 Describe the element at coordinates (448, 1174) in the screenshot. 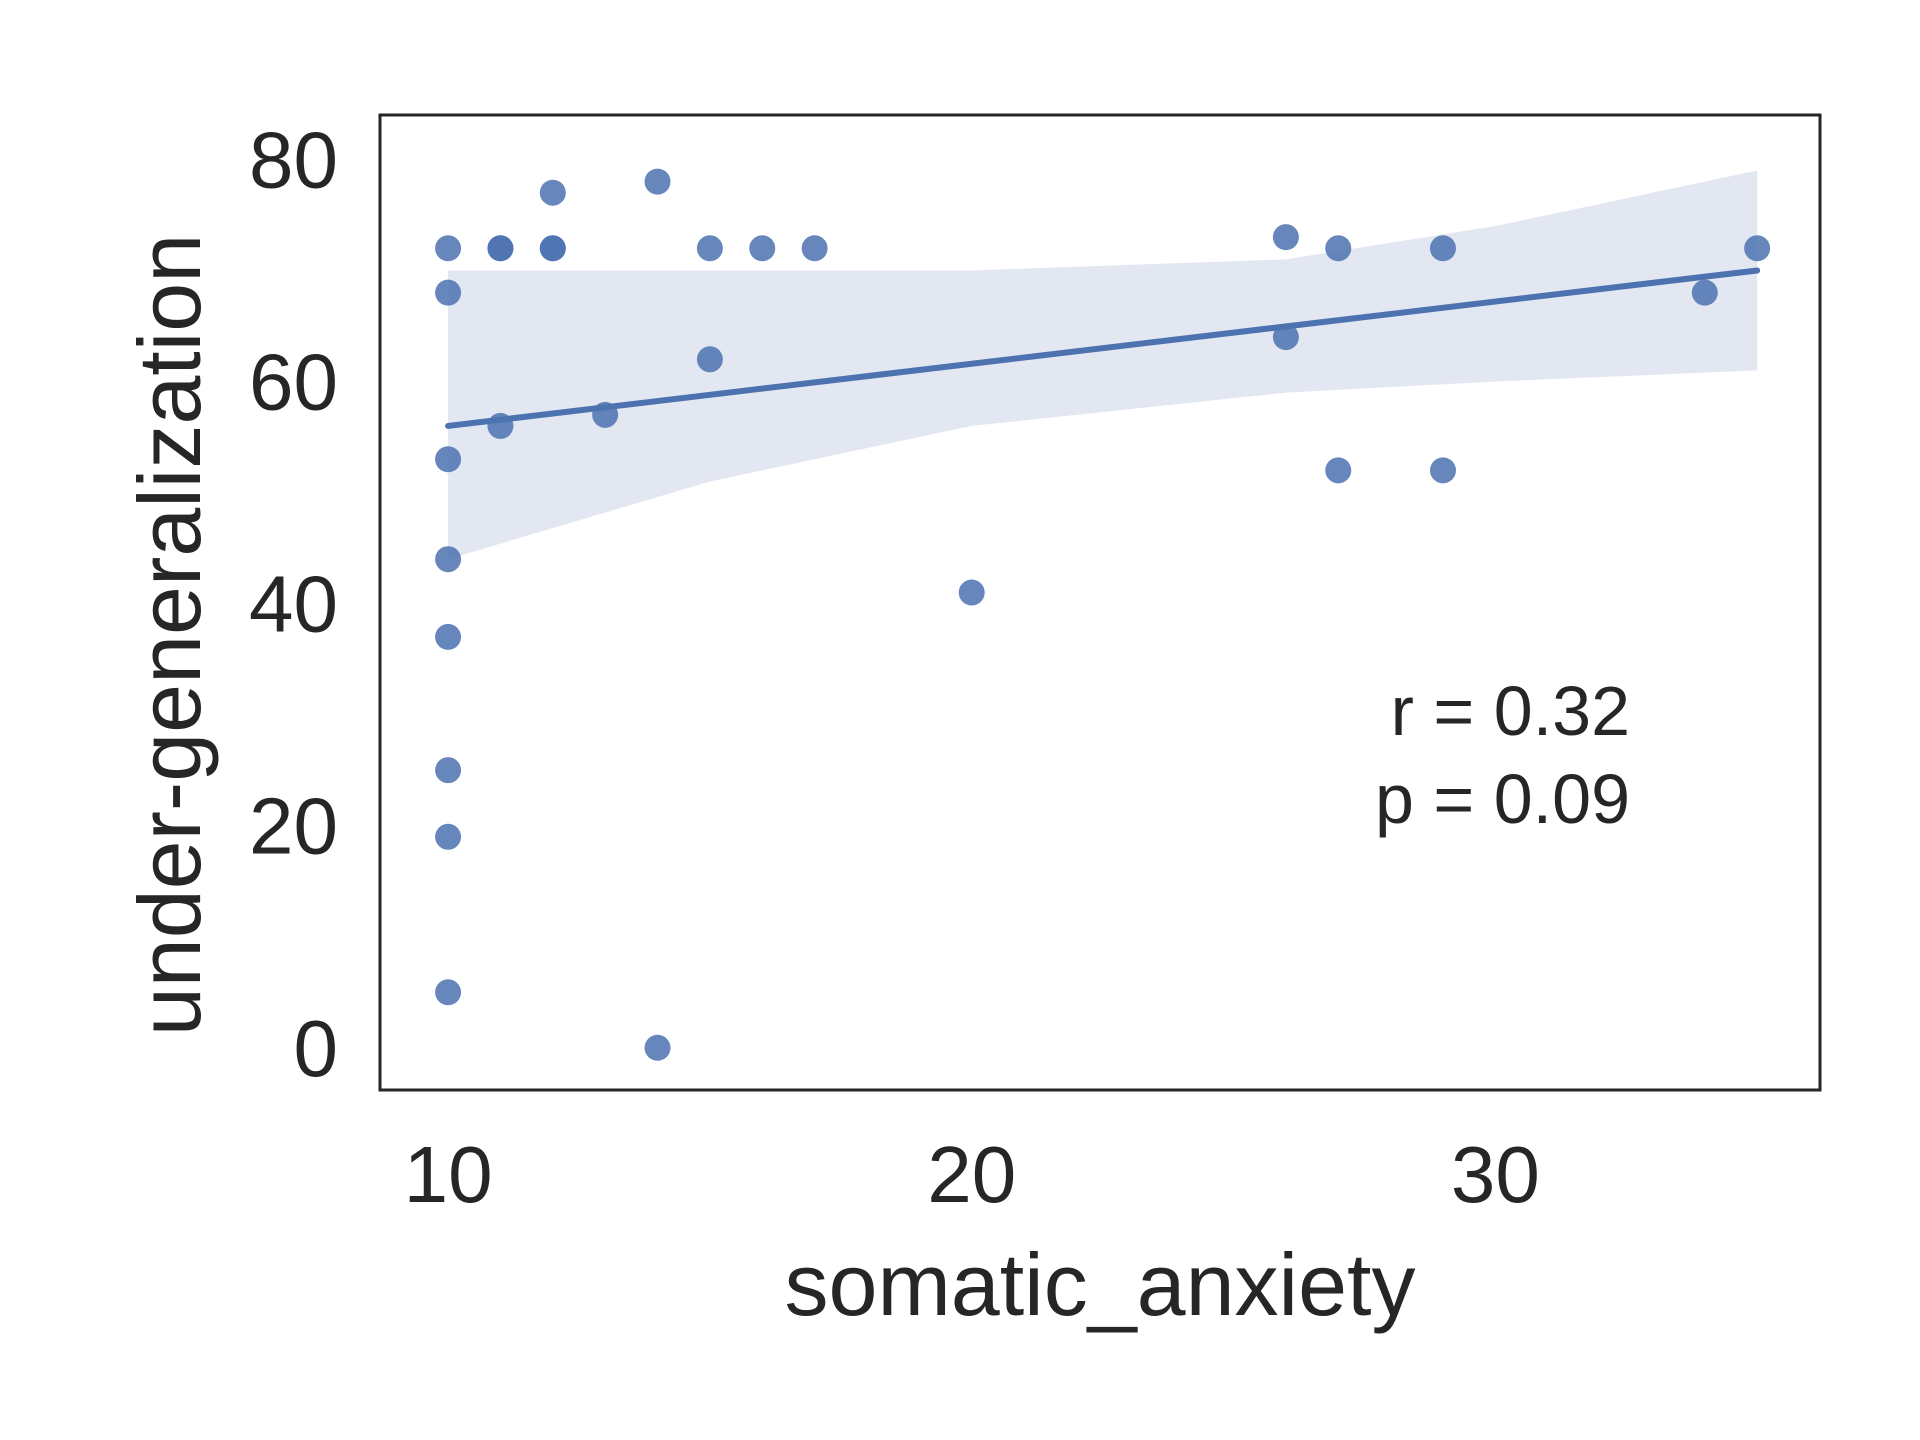

I see `x-tick-label: 10` at that location.